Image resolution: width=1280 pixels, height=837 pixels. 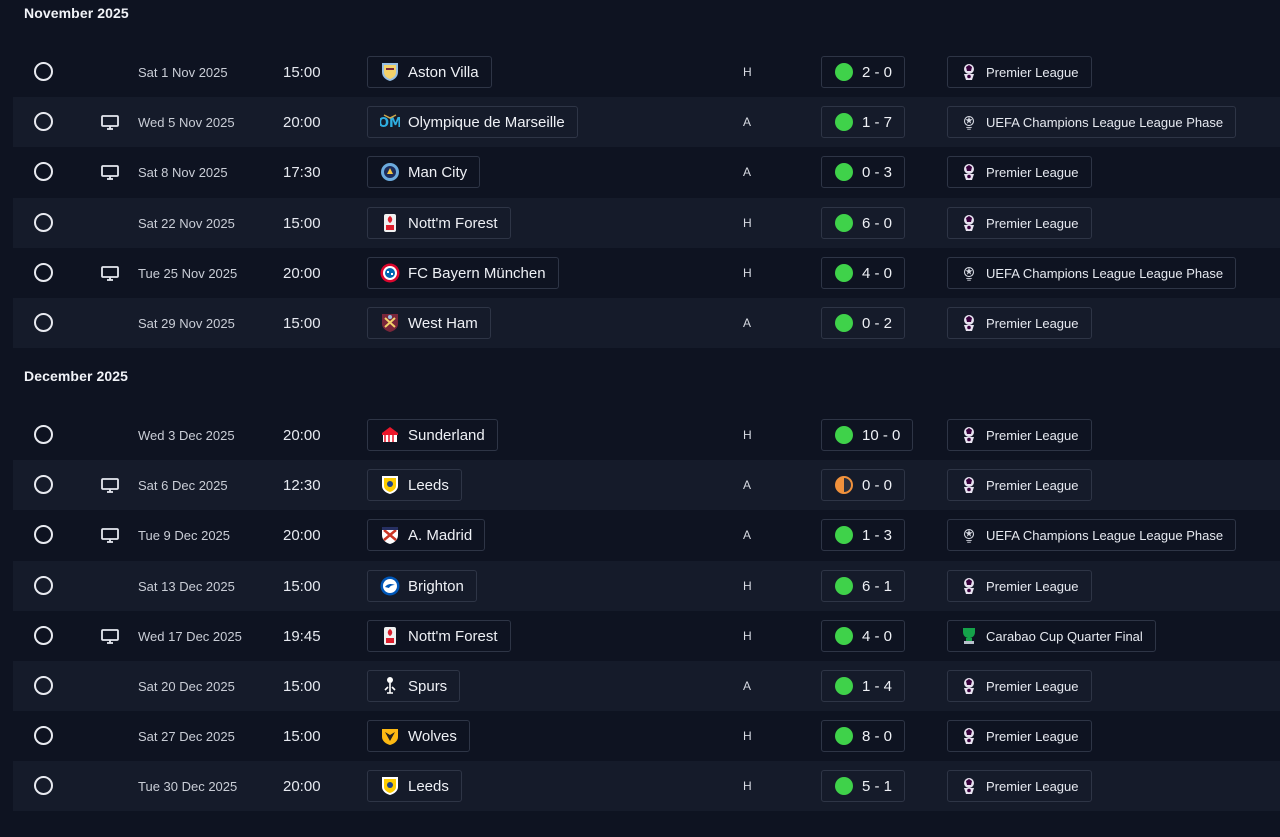 What do you see at coordinates (302, 636) in the screenshot?
I see `fixture-time: 19:45` at bounding box center [302, 636].